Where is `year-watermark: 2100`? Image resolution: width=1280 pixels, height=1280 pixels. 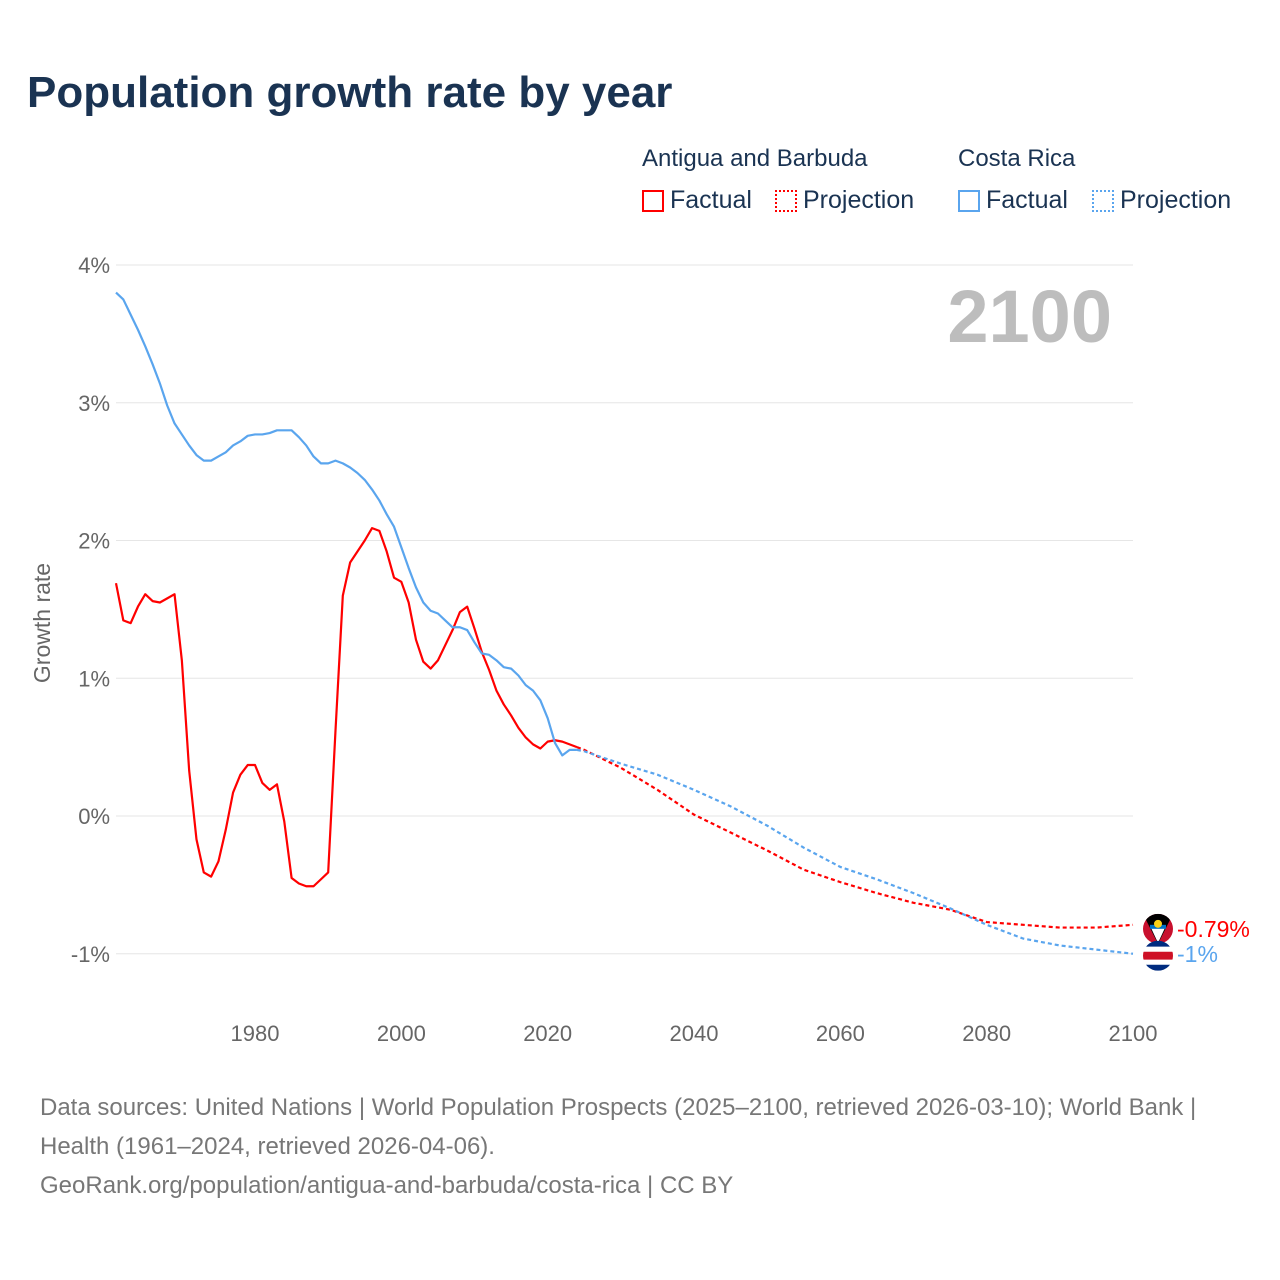 year-watermark: 2100 is located at coordinates (1029, 316).